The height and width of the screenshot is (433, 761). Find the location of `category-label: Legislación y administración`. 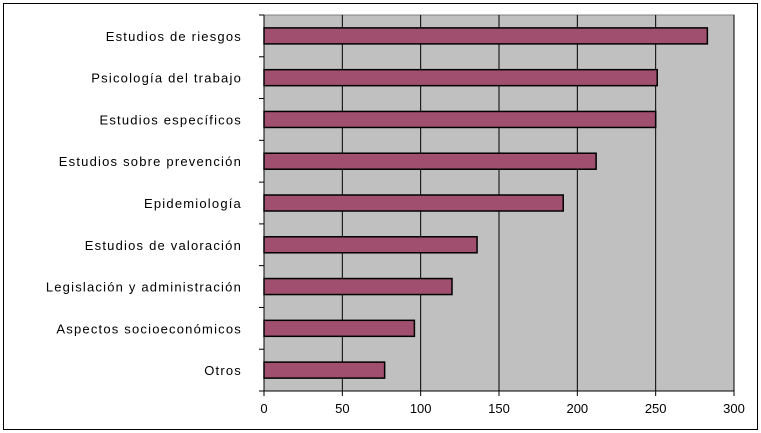

category-label: Legislación y administración is located at coordinates (144, 287).